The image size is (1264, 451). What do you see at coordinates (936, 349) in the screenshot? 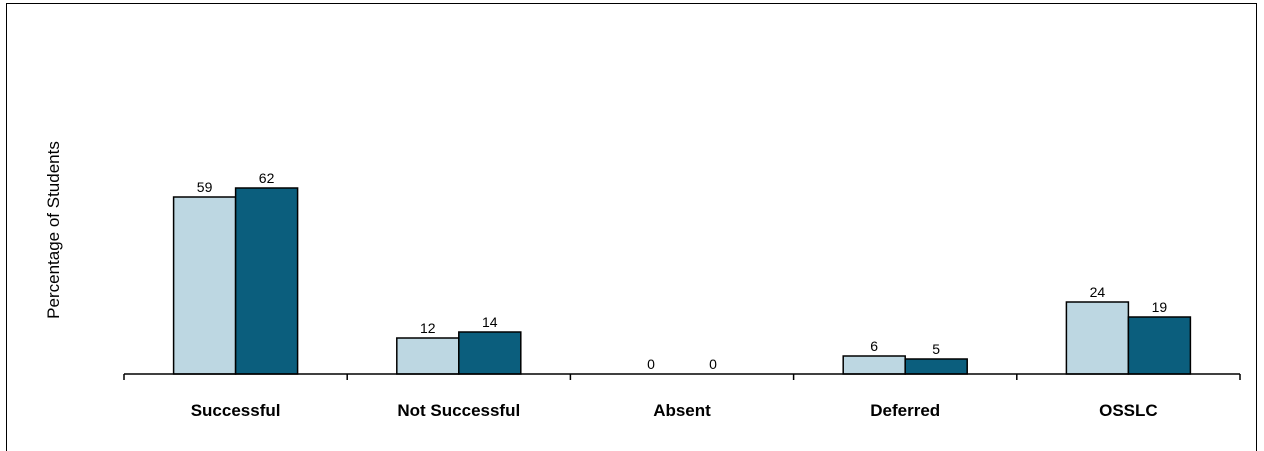
I see `data-label-deferred-series-2: 5` at bounding box center [936, 349].